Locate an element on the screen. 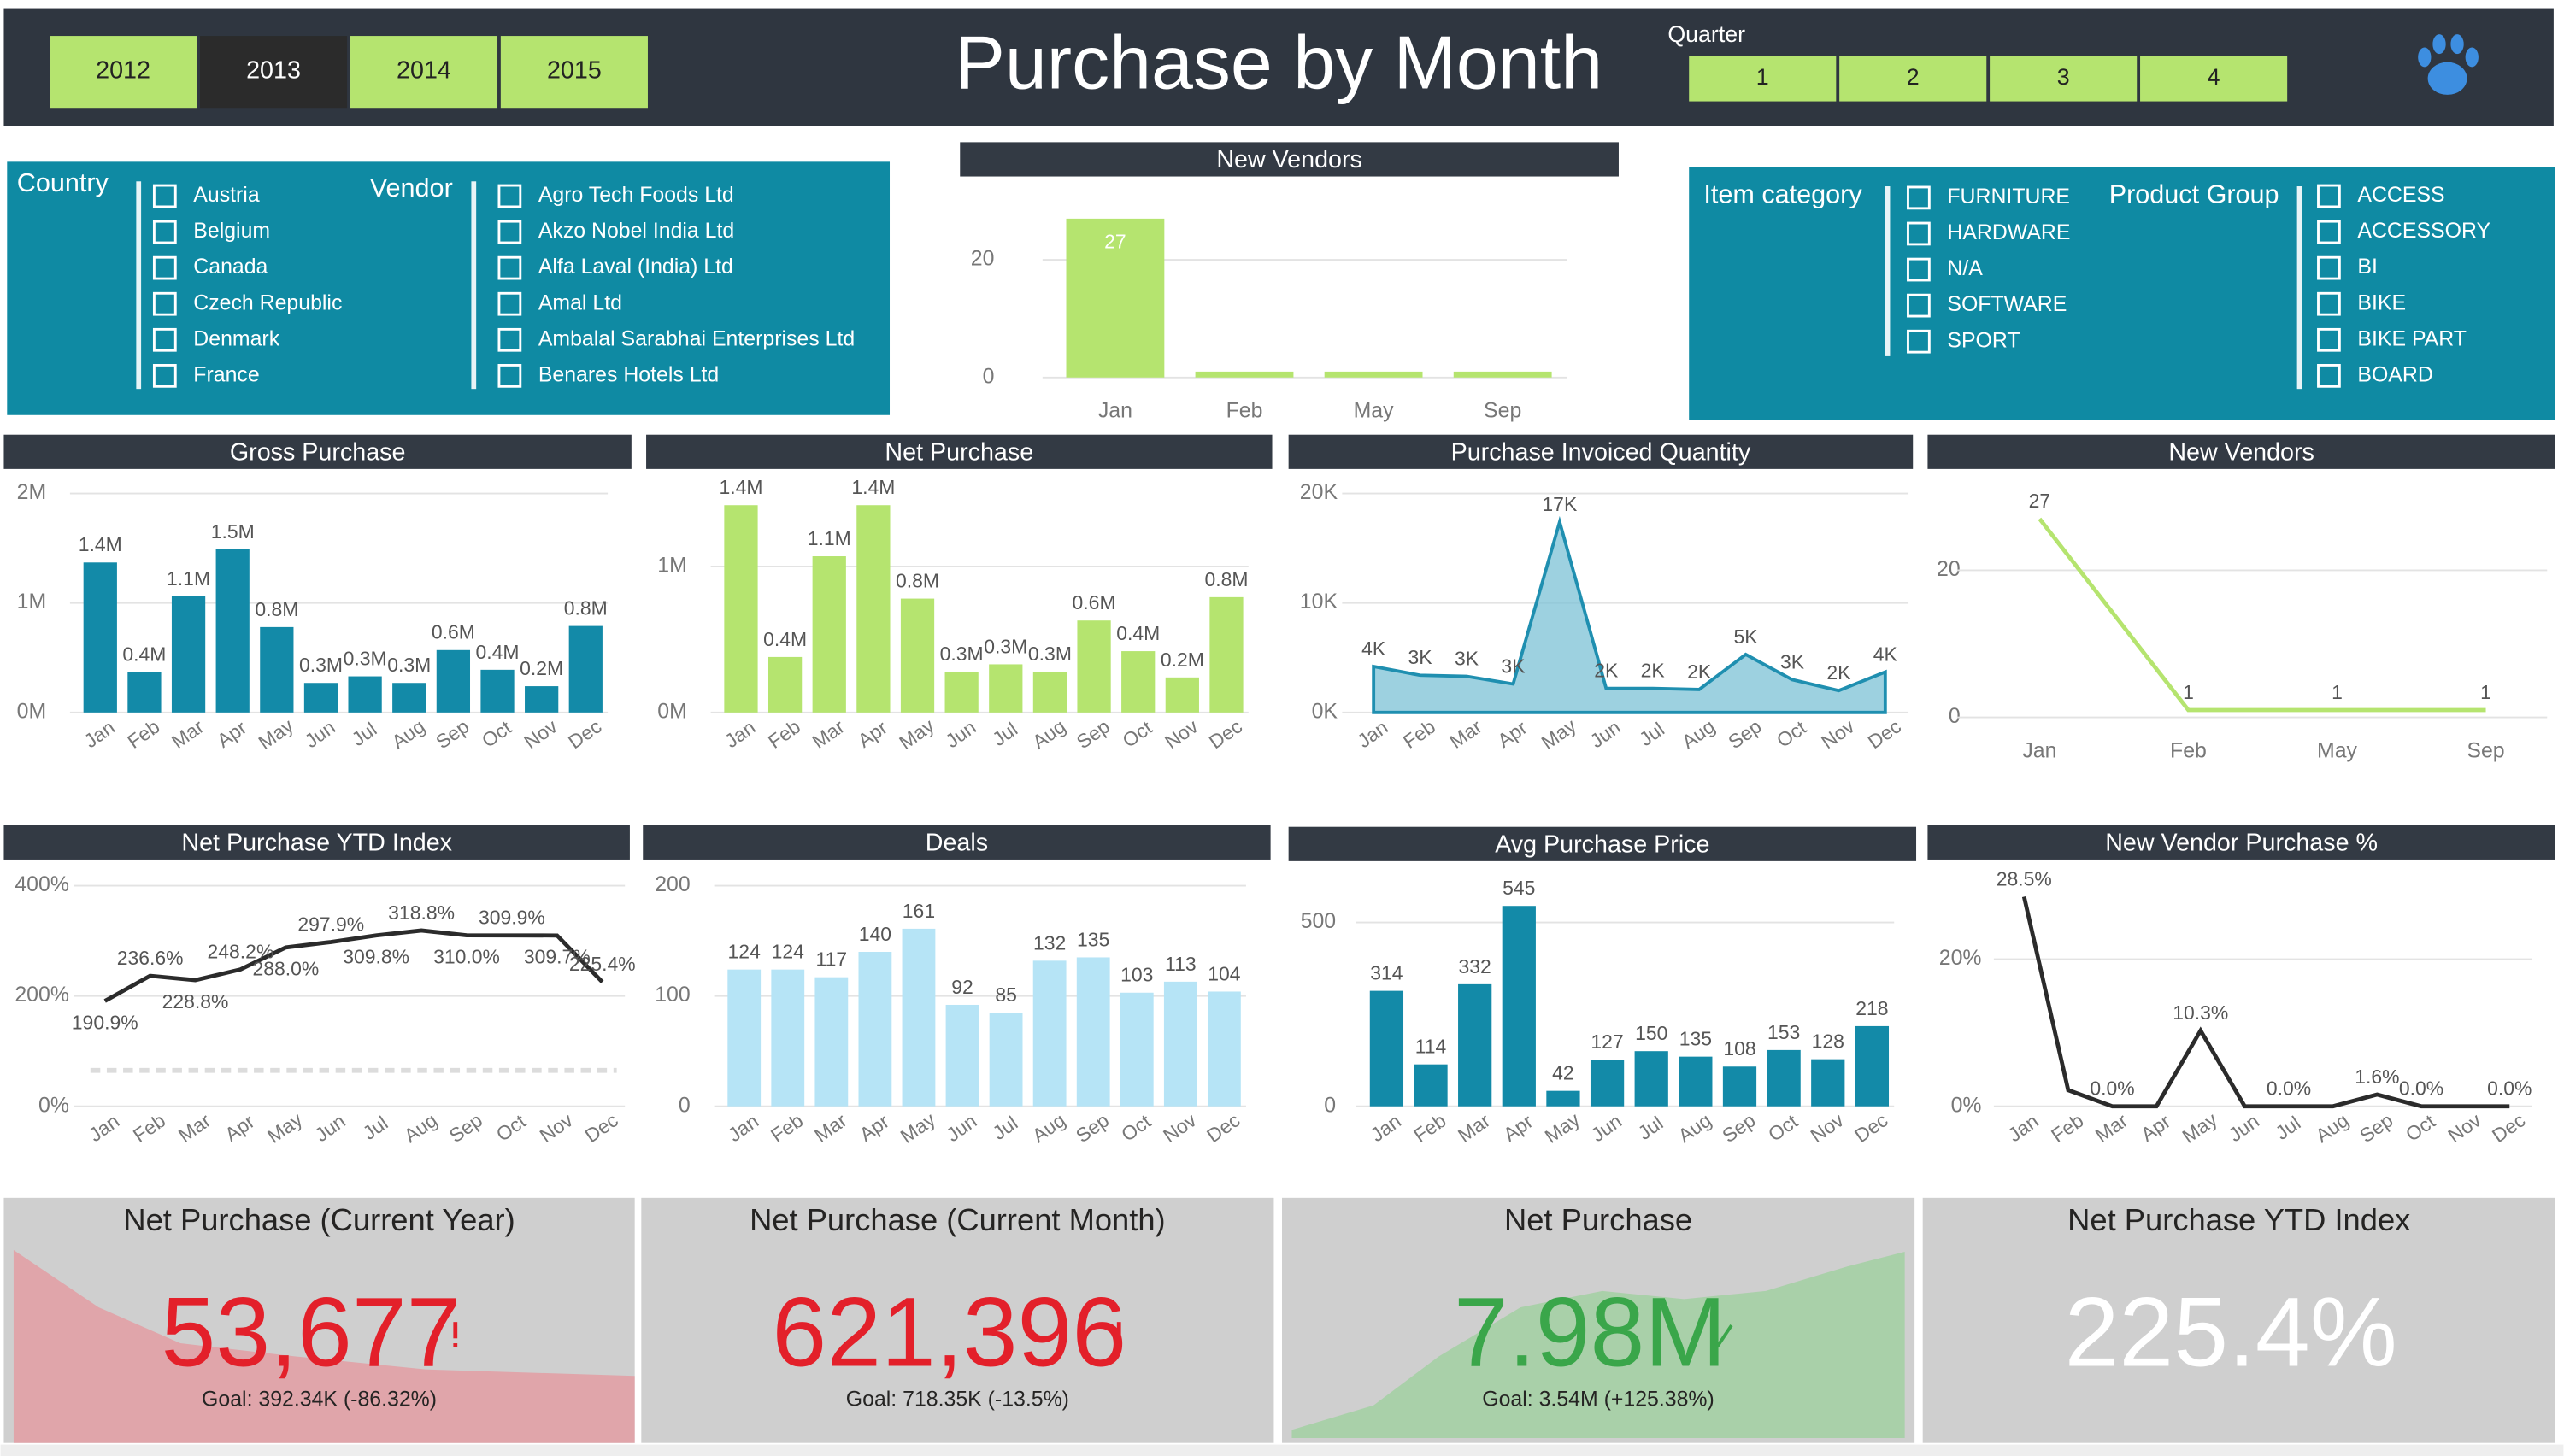 Image resolution: width=2564 pixels, height=1456 pixels. quarter-button-label: 4 is located at coordinates (2214, 77).